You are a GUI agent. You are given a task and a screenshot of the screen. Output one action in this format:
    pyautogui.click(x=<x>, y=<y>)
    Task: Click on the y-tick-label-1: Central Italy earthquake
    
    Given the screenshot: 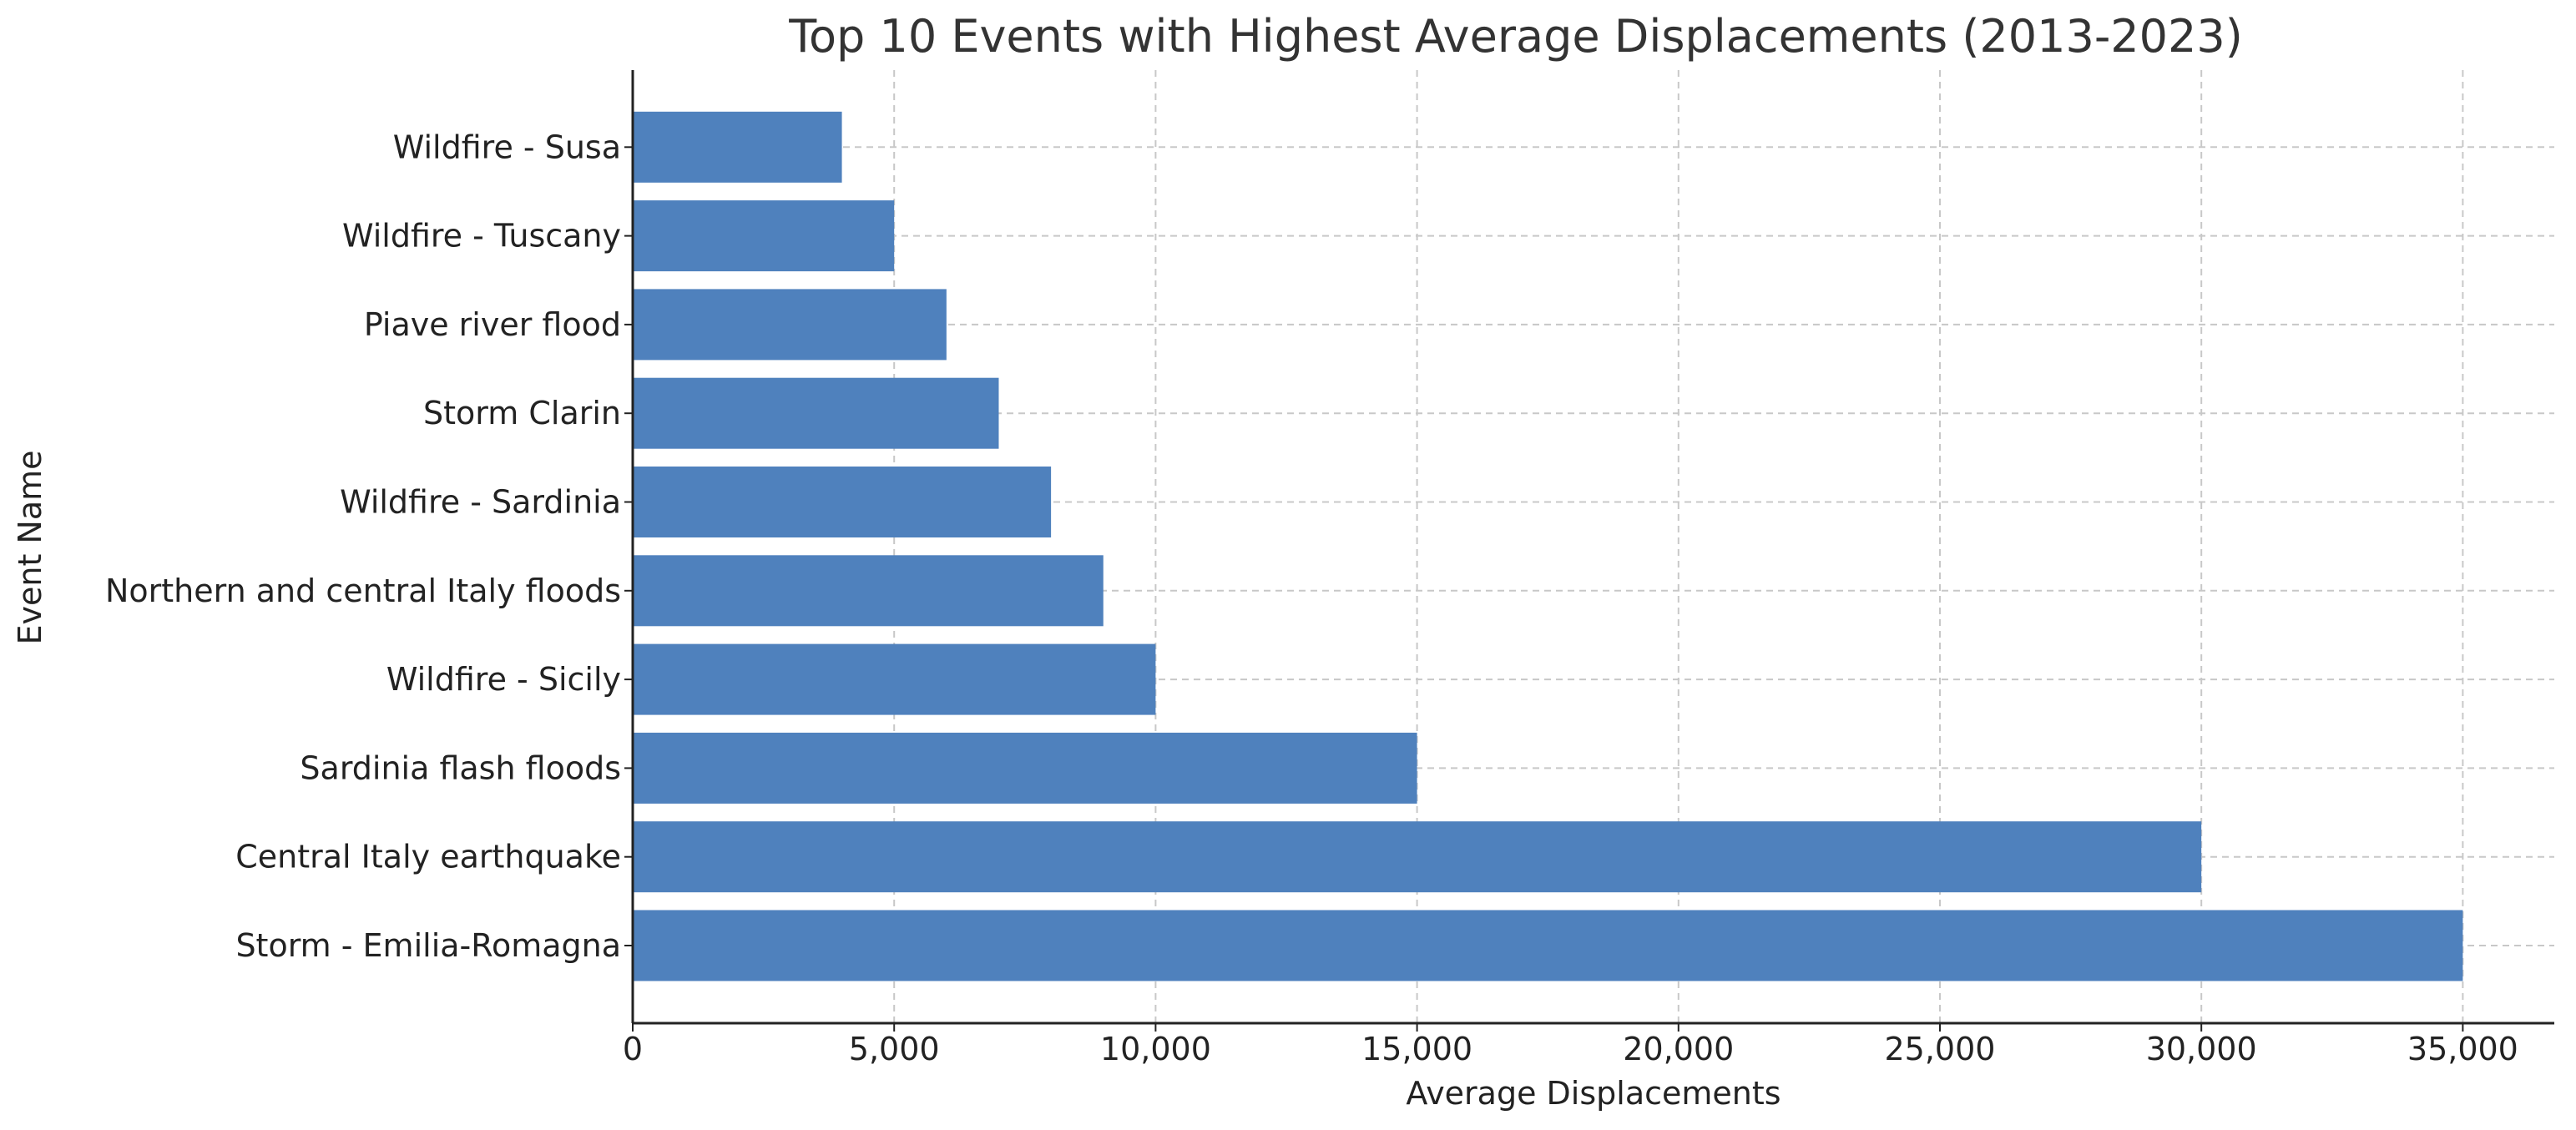 What is the action you would take?
    pyautogui.click(x=428, y=857)
    